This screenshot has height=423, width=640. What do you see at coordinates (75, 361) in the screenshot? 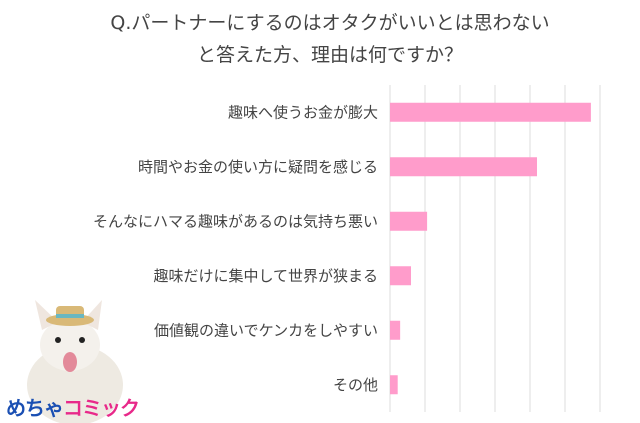
I see `mascot-dog-image` at bounding box center [75, 361].